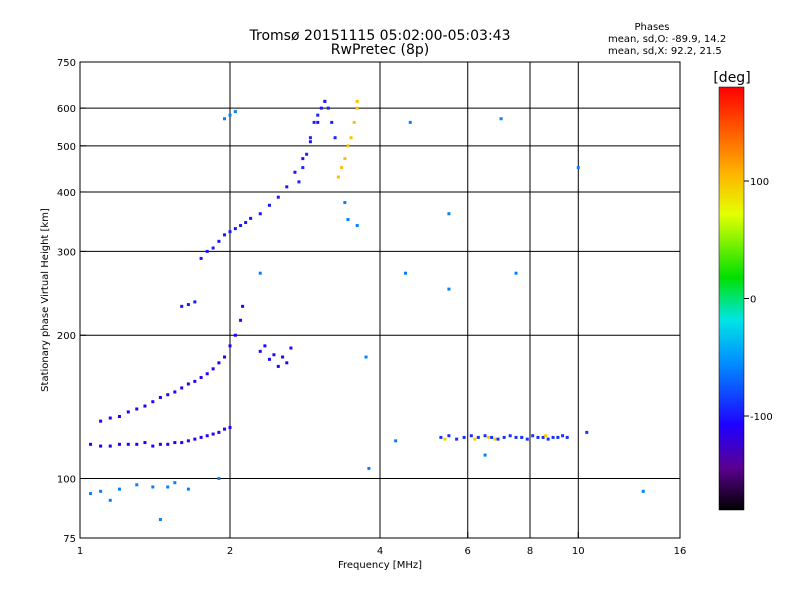 The width and height of the screenshot is (800, 604). Describe the element at coordinates (667, 39) in the screenshot. I see `stats-line-o: mean, sd,O: -89.9, 14.2` at that location.